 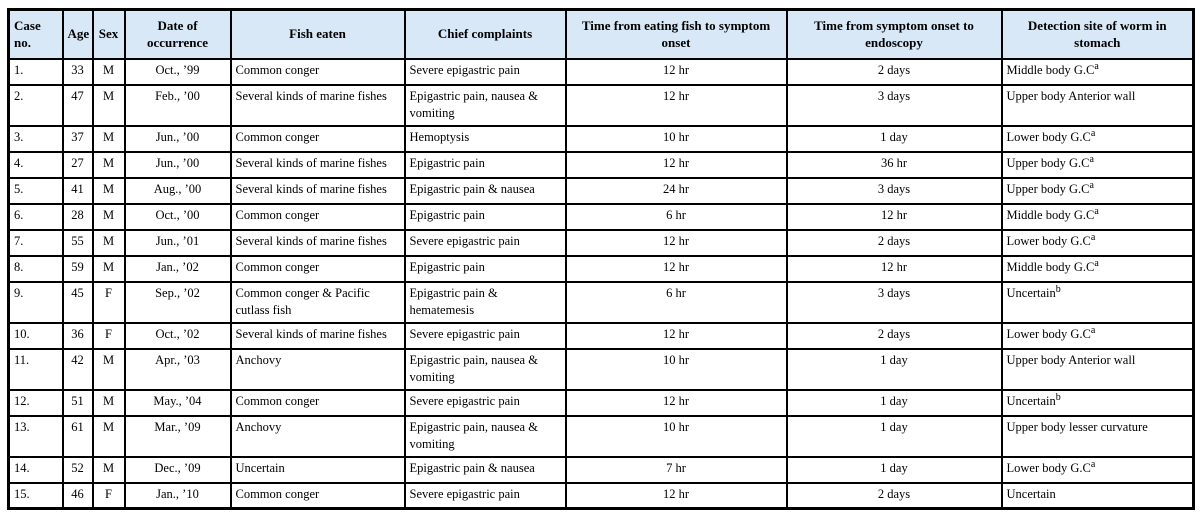 What do you see at coordinates (35, 335) in the screenshot?
I see `cell-case-no: 10.` at bounding box center [35, 335].